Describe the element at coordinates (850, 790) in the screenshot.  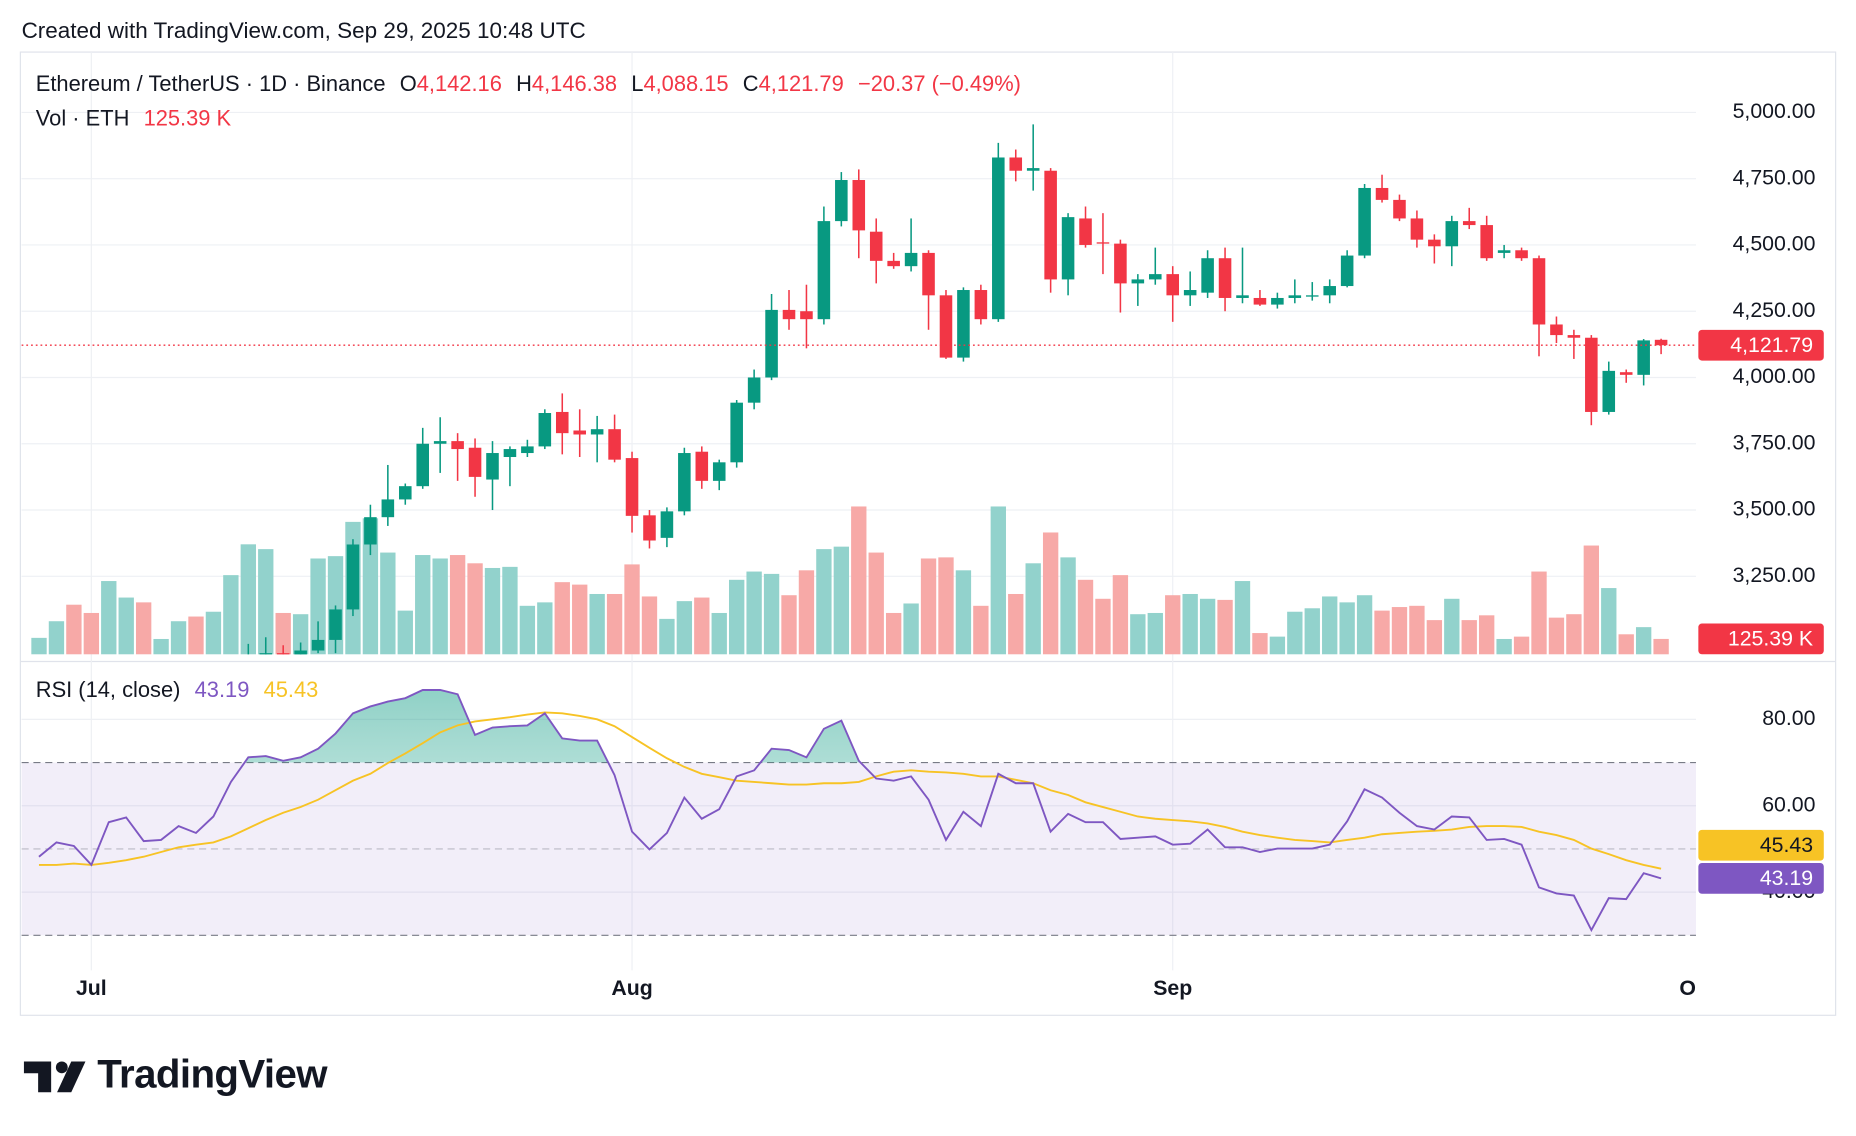
I see `rsi-ma-line` at that location.